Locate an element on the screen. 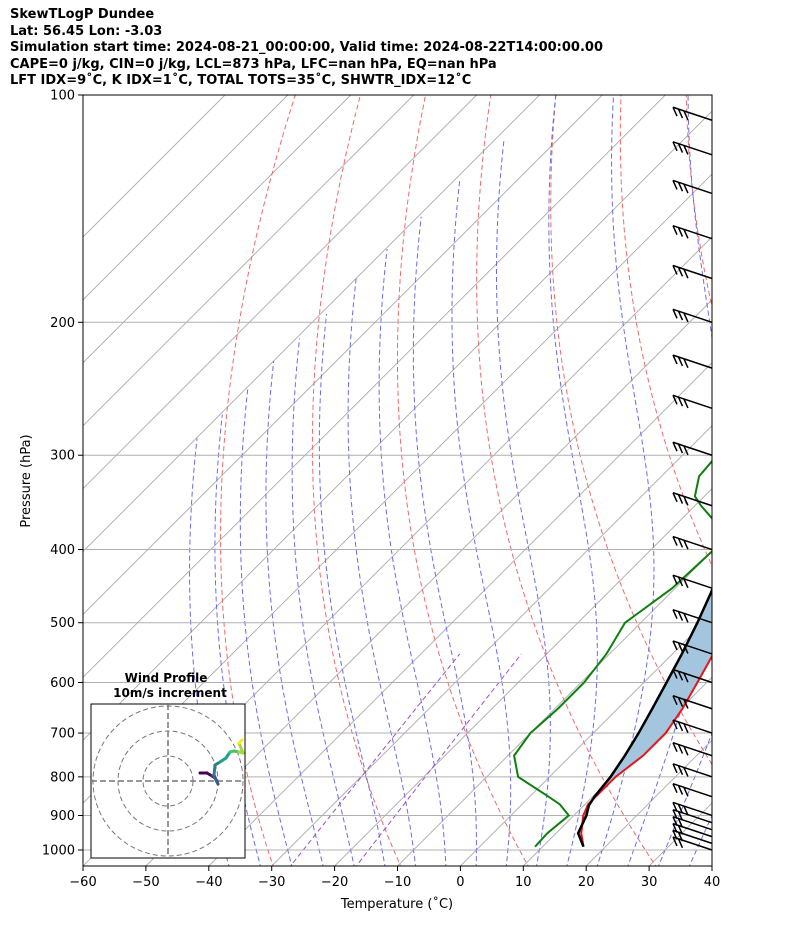 The height and width of the screenshot is (937, 794). x-tick-label: −40 is located at coordinates (208, 882).